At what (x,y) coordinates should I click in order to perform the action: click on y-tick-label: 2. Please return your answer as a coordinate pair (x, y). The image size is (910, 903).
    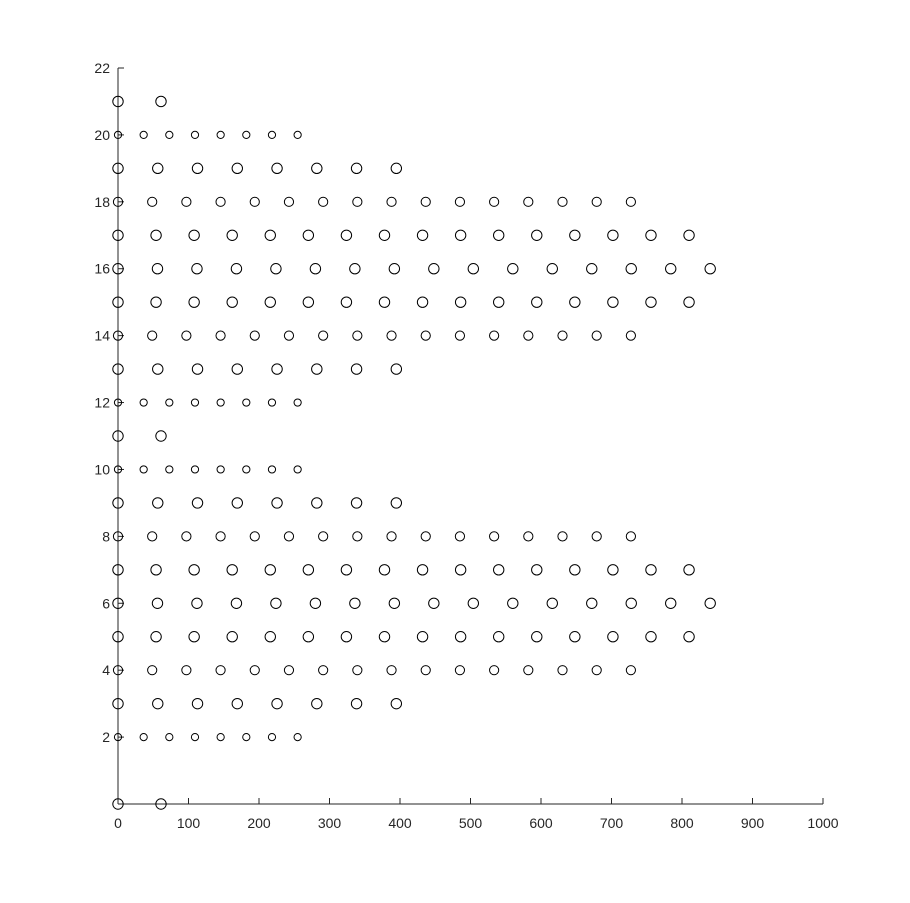
    Looking at the image, I should click on (106, 737).